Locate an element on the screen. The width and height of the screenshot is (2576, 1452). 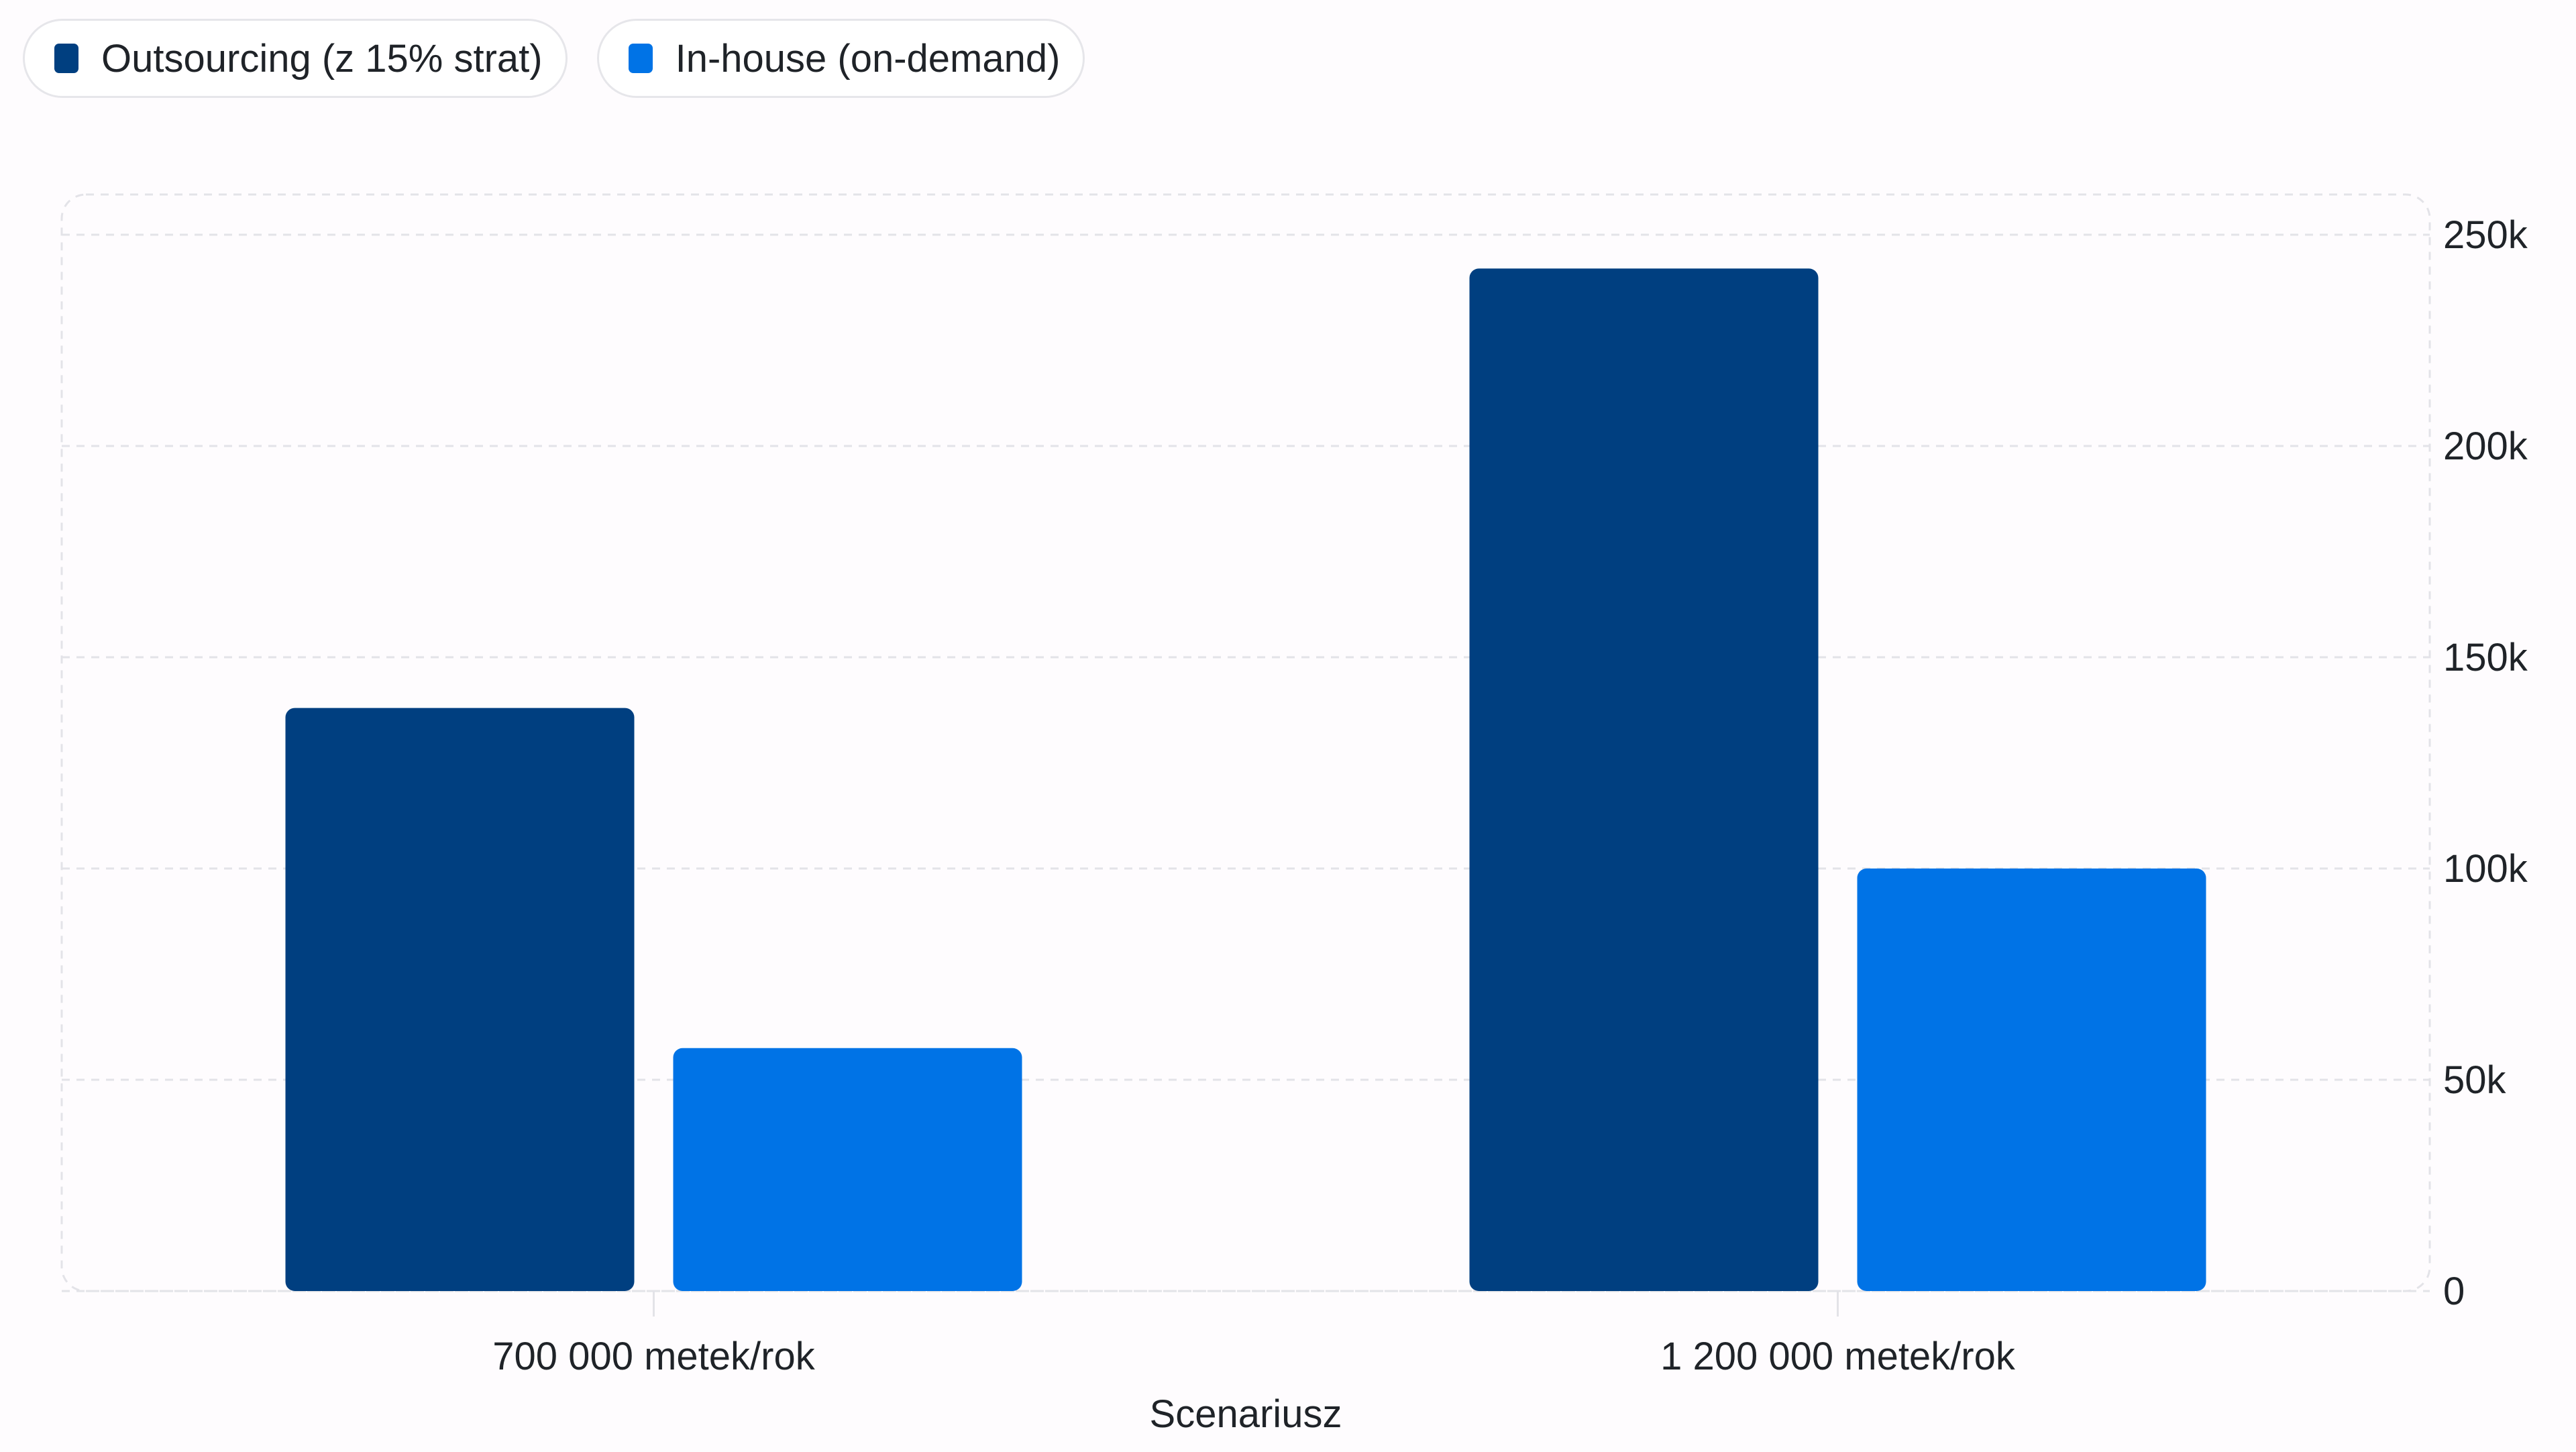
legend-swatch-outsourcing is located at coordinates (66, 58).